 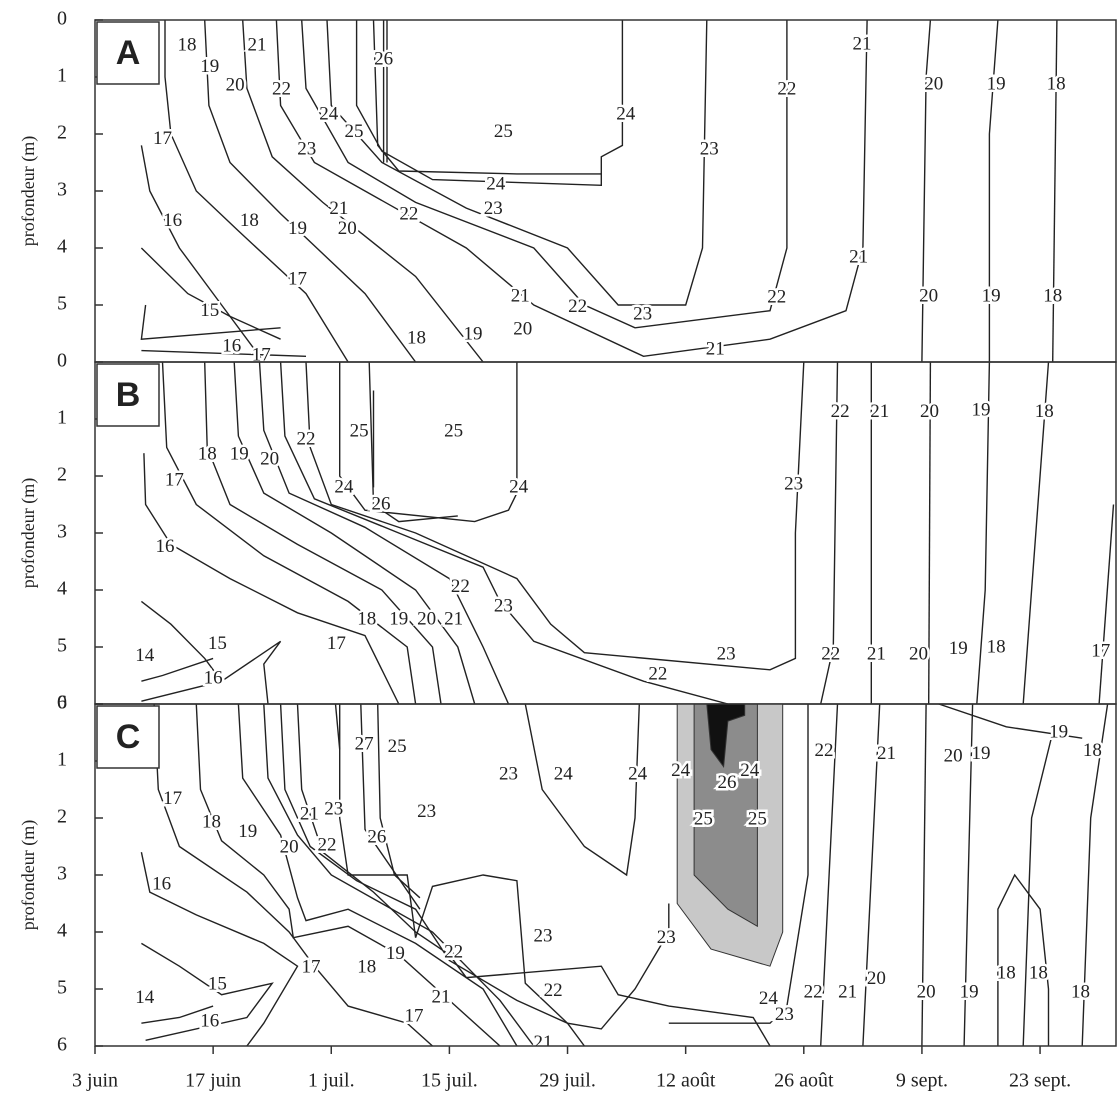 What do you see at coordinates (727, 782) in the screenshot?
I see `isotherm-label: 26` at bounding box center [727, 782].